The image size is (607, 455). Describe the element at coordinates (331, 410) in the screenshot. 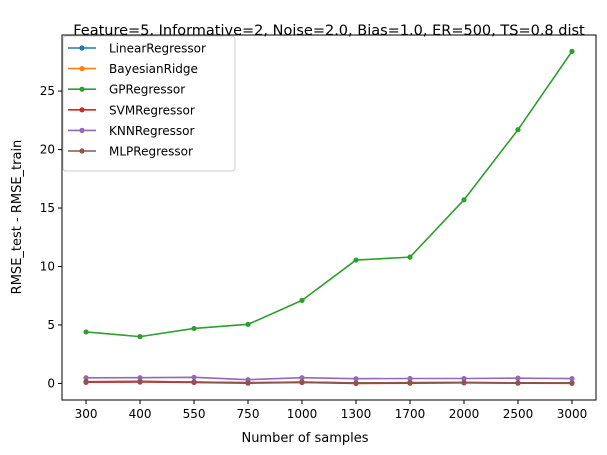

I see `x-axis: 300 400 550 750 1000 1300 1700 2000 2500 3000` at that location.